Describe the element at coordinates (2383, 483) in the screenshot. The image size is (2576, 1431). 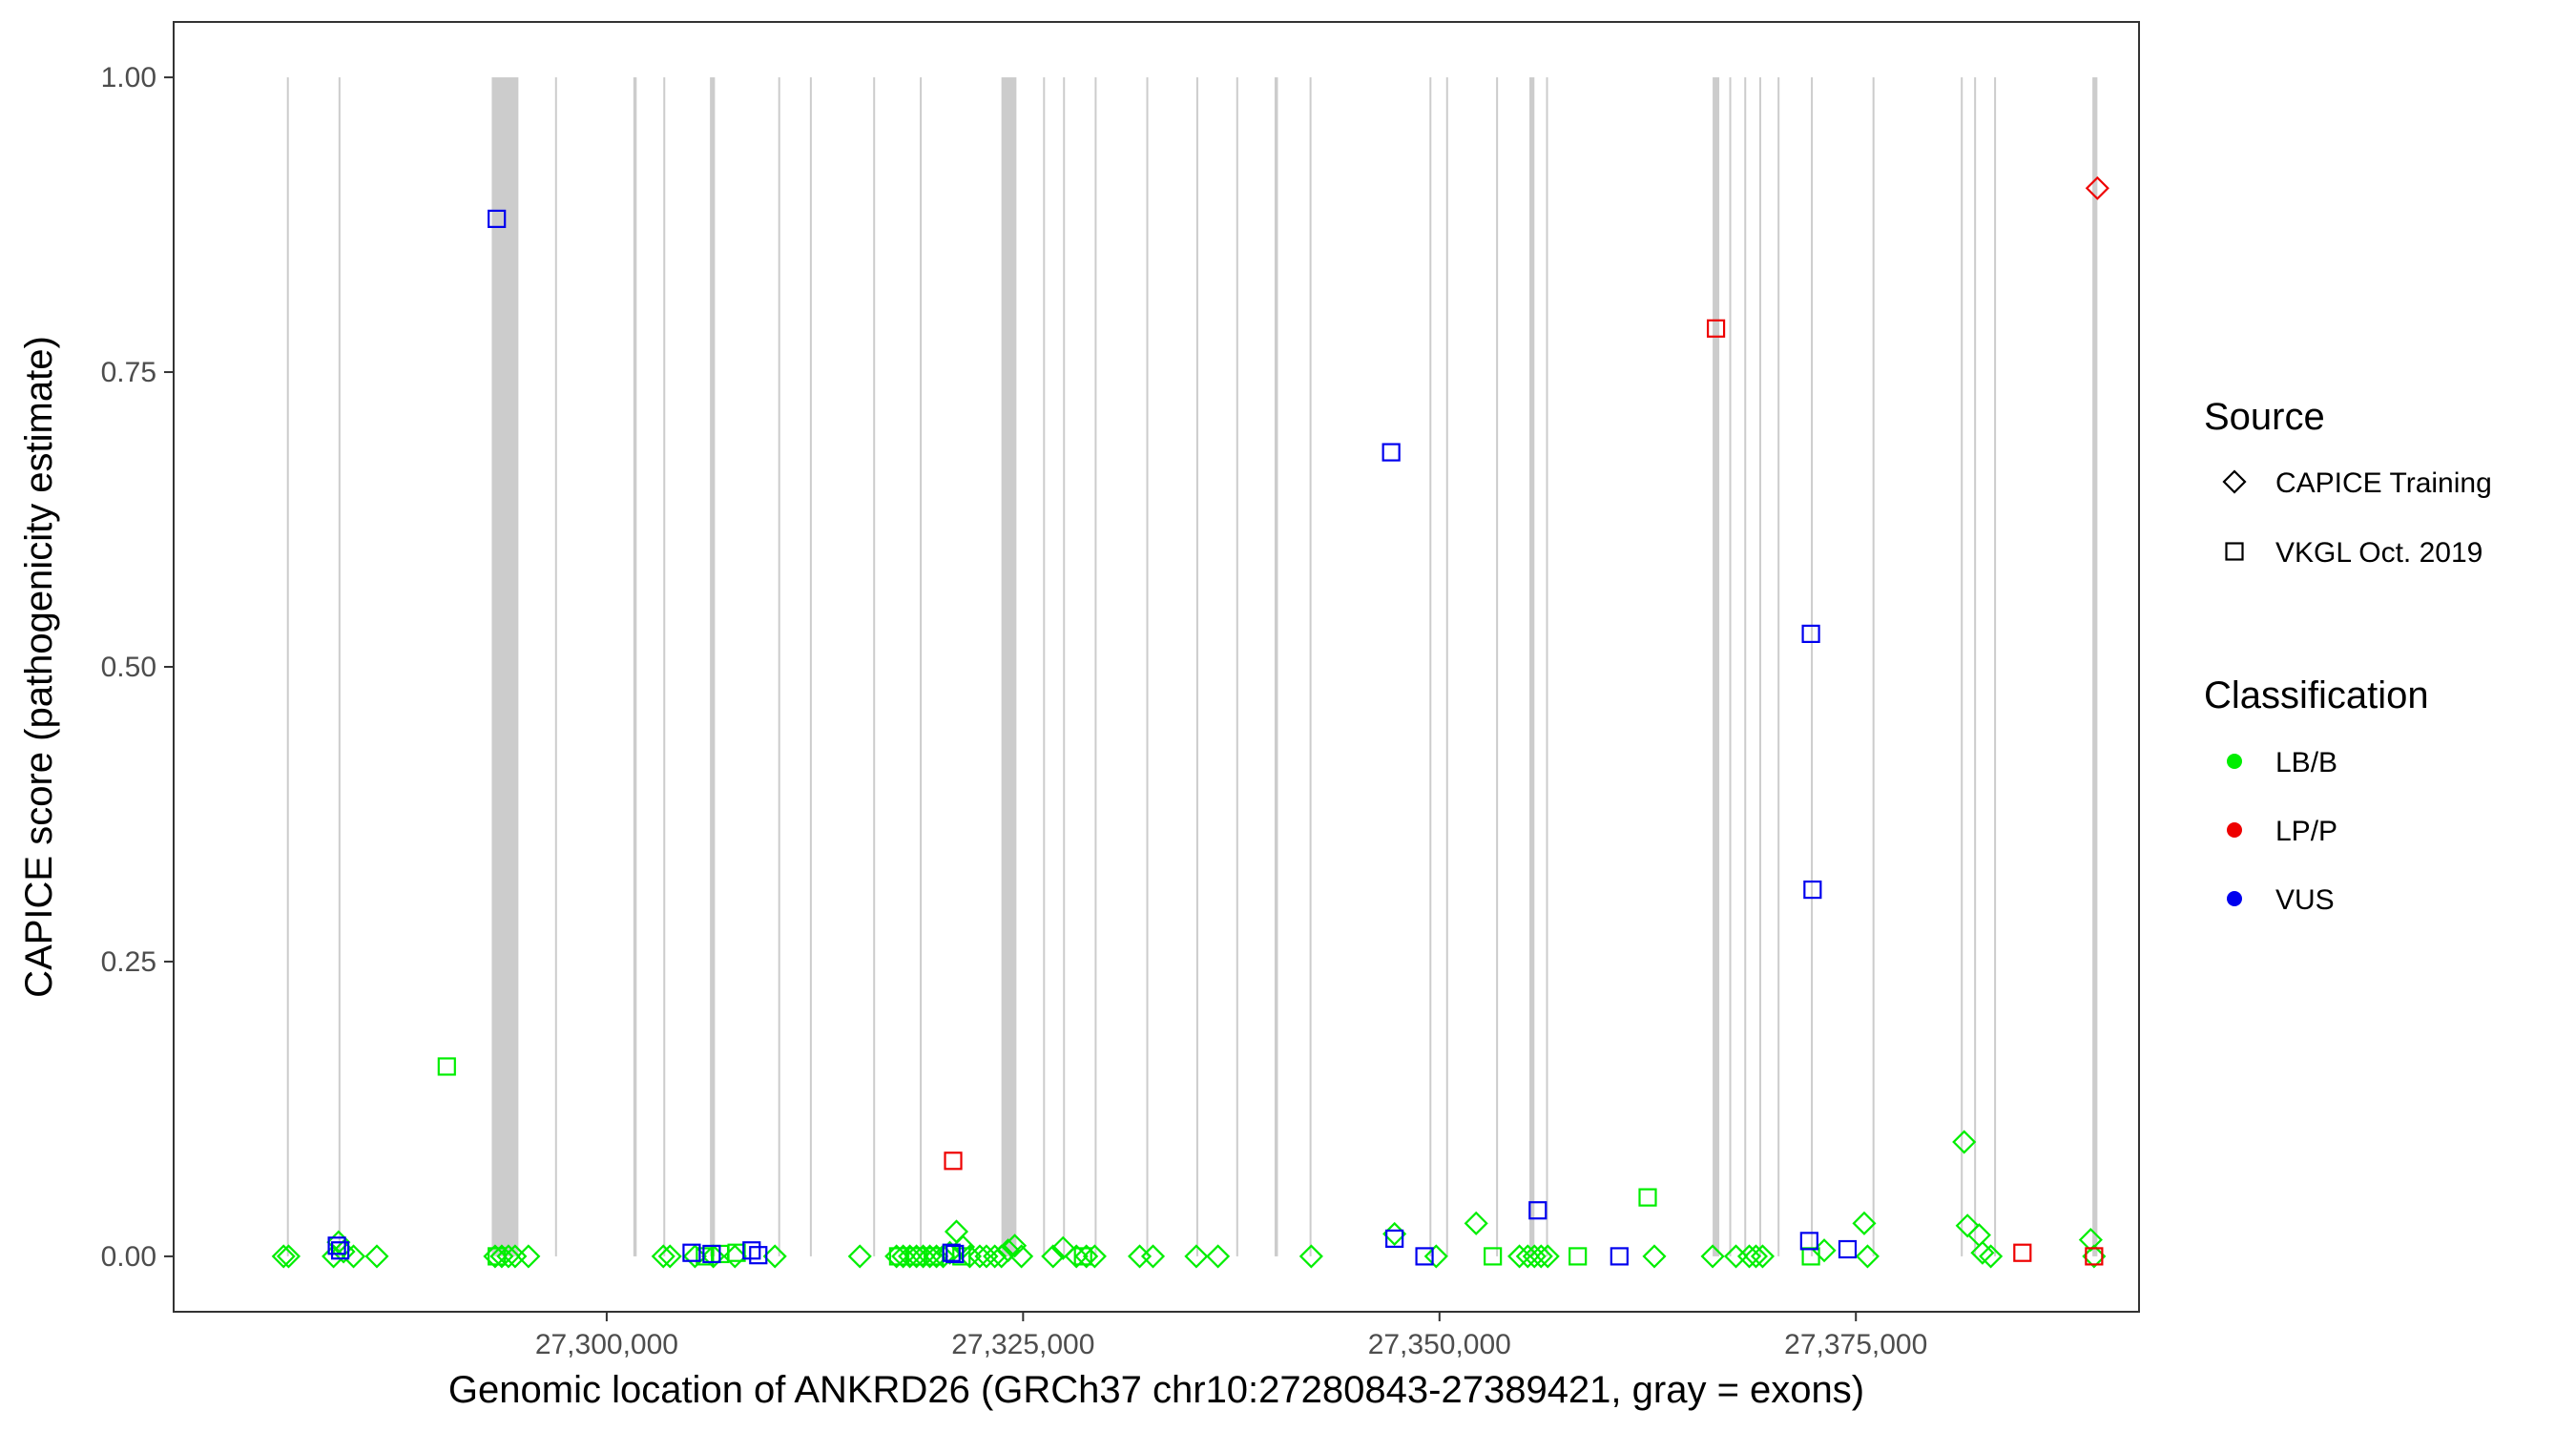
I see `legend-label-source: CAPICE Training` at that location.